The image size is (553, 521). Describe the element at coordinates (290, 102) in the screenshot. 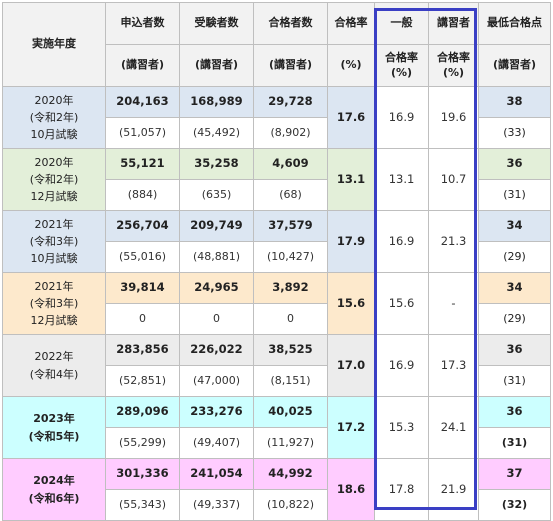

I see `passers-cell: 29,728` at that location.